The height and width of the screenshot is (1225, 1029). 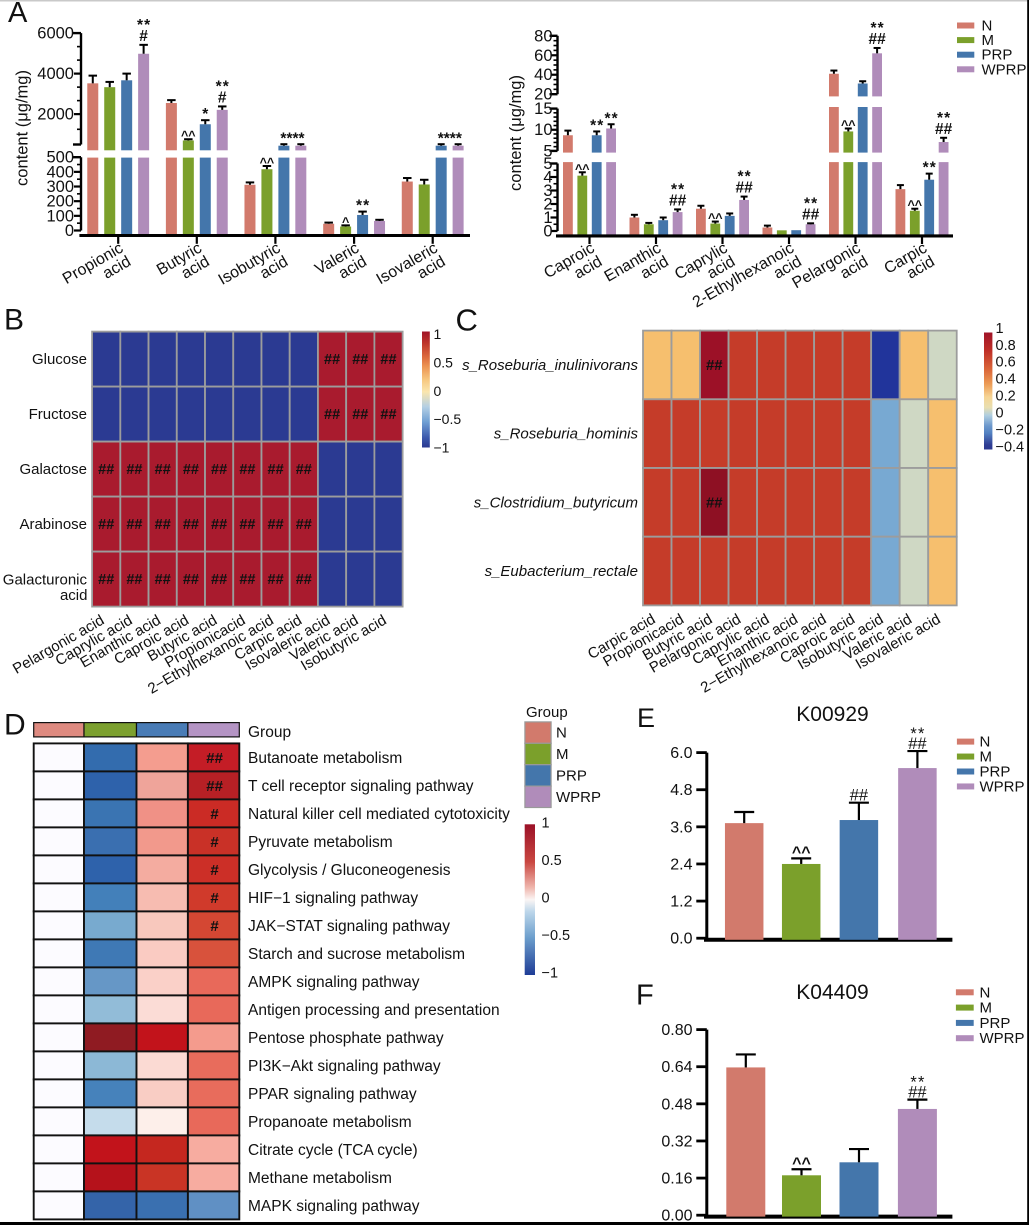 What do you see at coordinates (681, 827) in the screenshot?
I see `svg-text: 3.6` at bounding box center [681, 827].